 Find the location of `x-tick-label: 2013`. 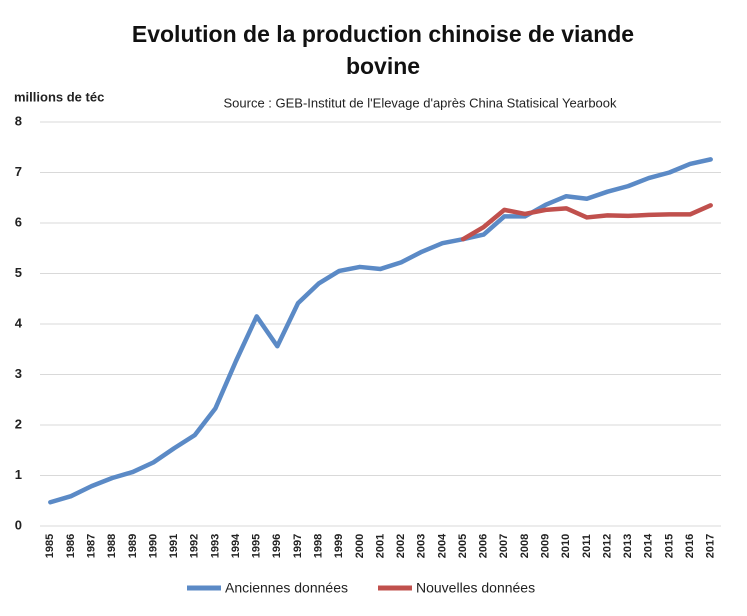

x-tick-label: 2013 is located at coordinates (628, 546).